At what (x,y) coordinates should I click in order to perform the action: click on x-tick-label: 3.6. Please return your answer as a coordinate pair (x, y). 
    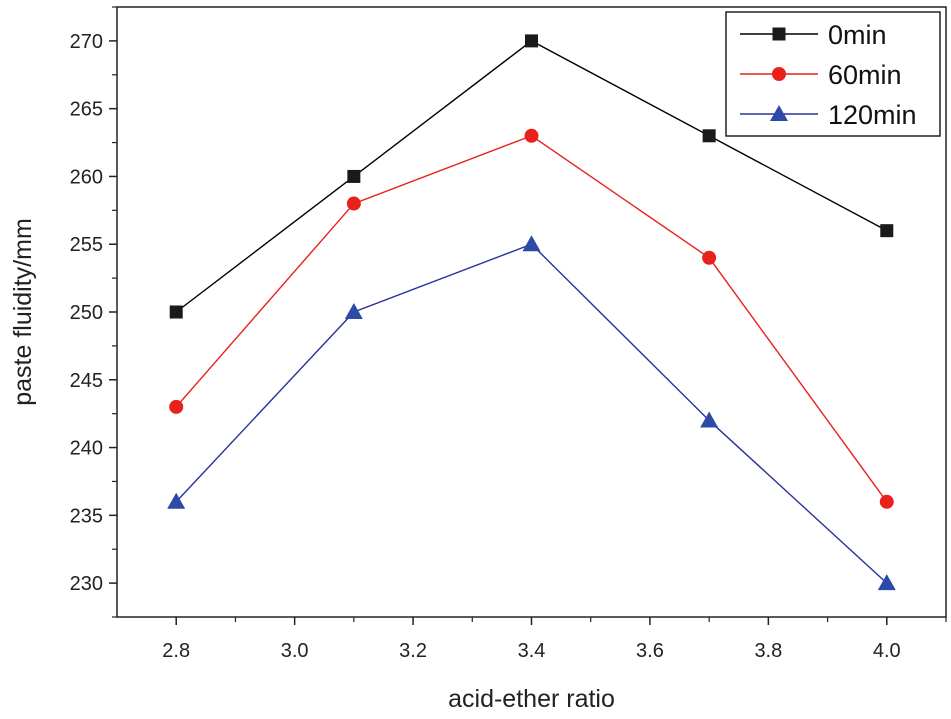
    Looking at the image, I should click on (650, 651).